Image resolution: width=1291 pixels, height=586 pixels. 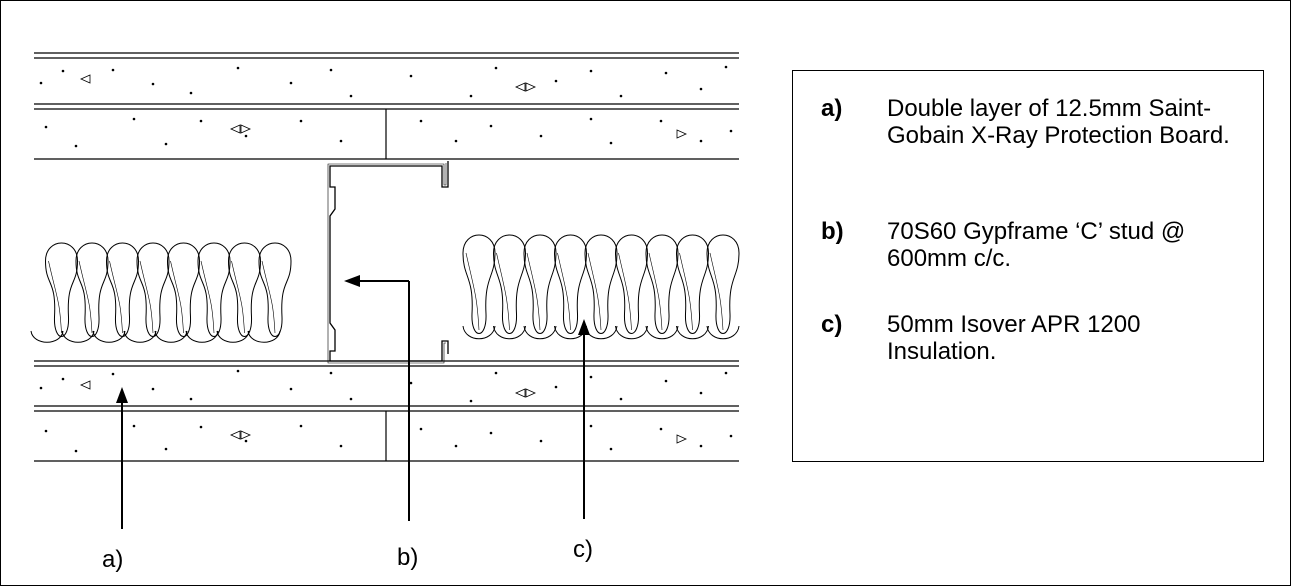 I want to click on callout-c-label: c), so click(x=583, y=549).